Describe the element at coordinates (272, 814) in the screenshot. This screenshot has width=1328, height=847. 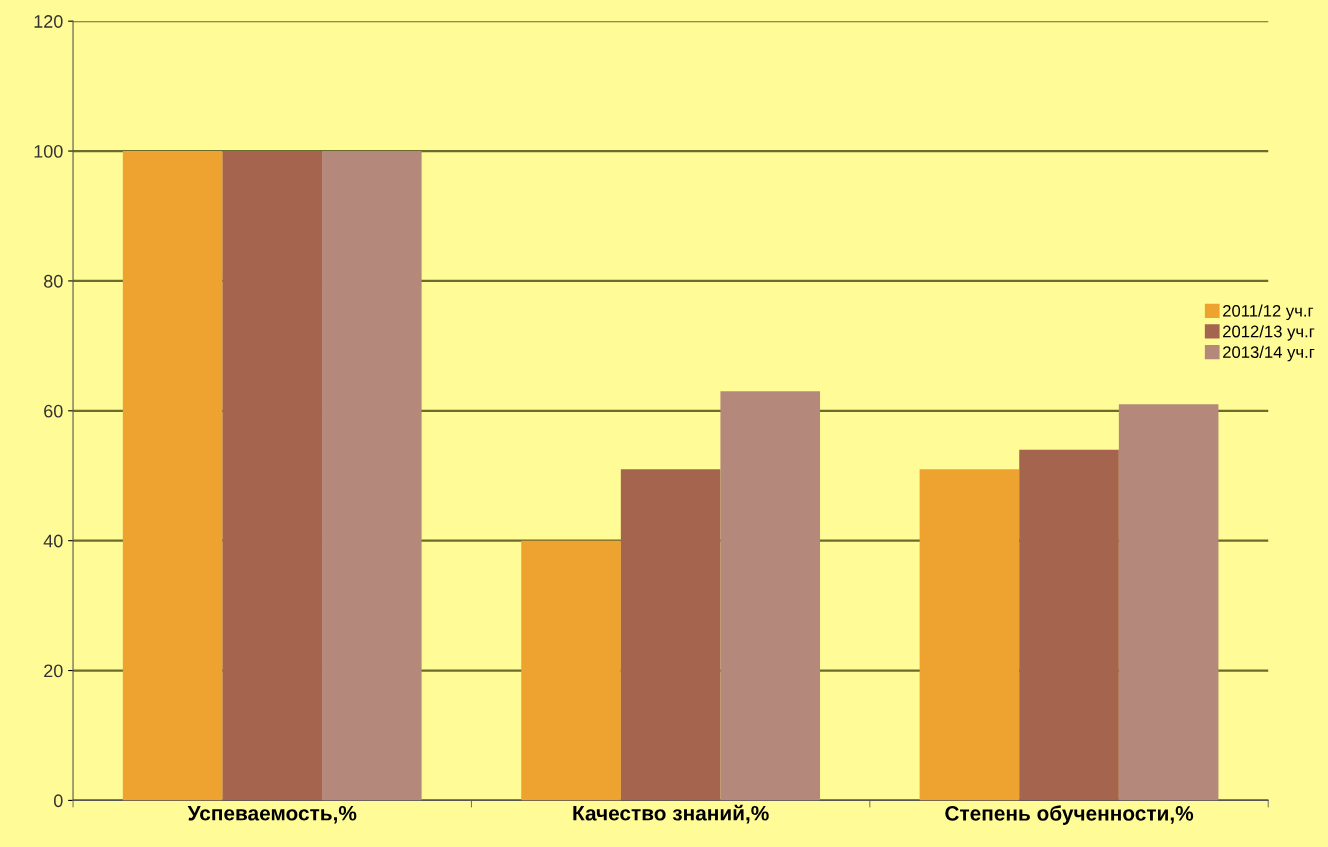
I see `x-tick-label: Успеваемость,%` at that location.